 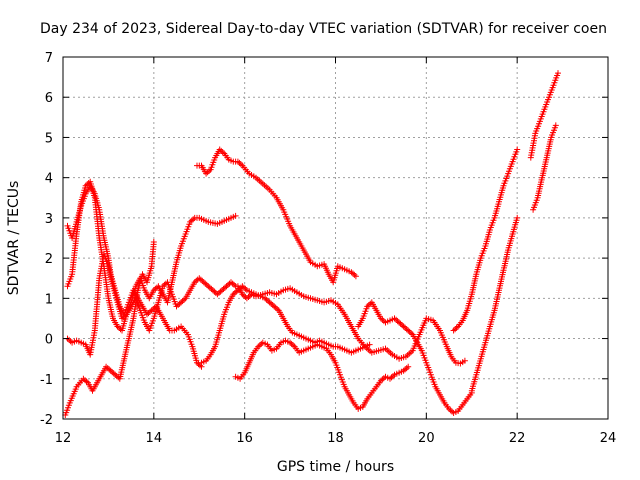 What do you see at coordinates (46, 380) in the screenshot?
I see `y-tick-label: -1` at bounding box center [46, 380].